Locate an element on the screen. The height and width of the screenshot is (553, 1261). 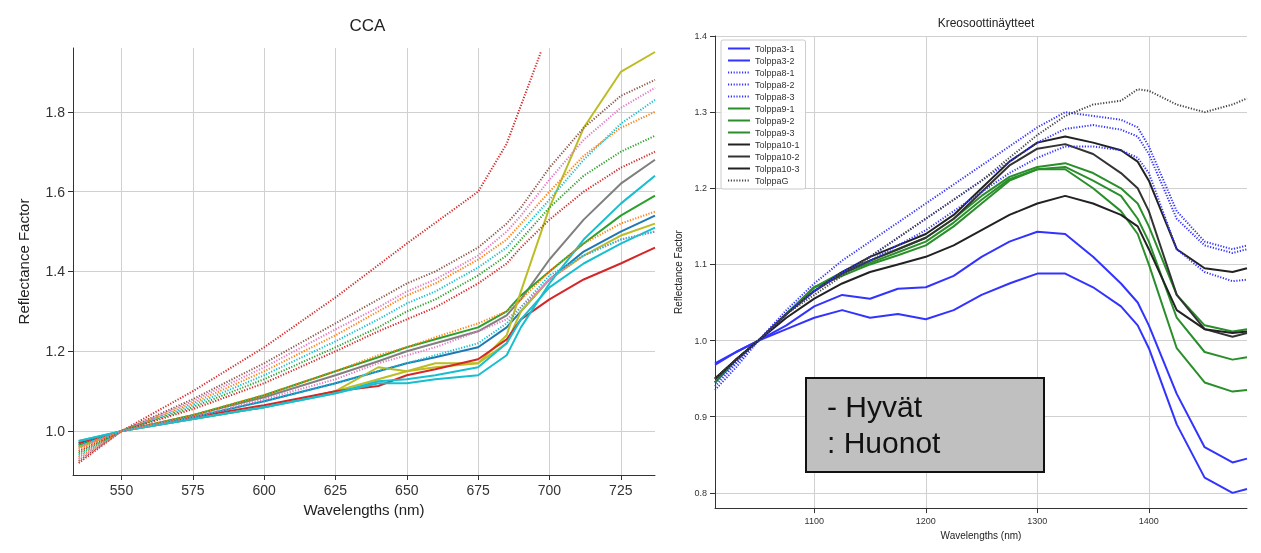
y-tick-label: 1.3 is located at coordinates (700, 112).